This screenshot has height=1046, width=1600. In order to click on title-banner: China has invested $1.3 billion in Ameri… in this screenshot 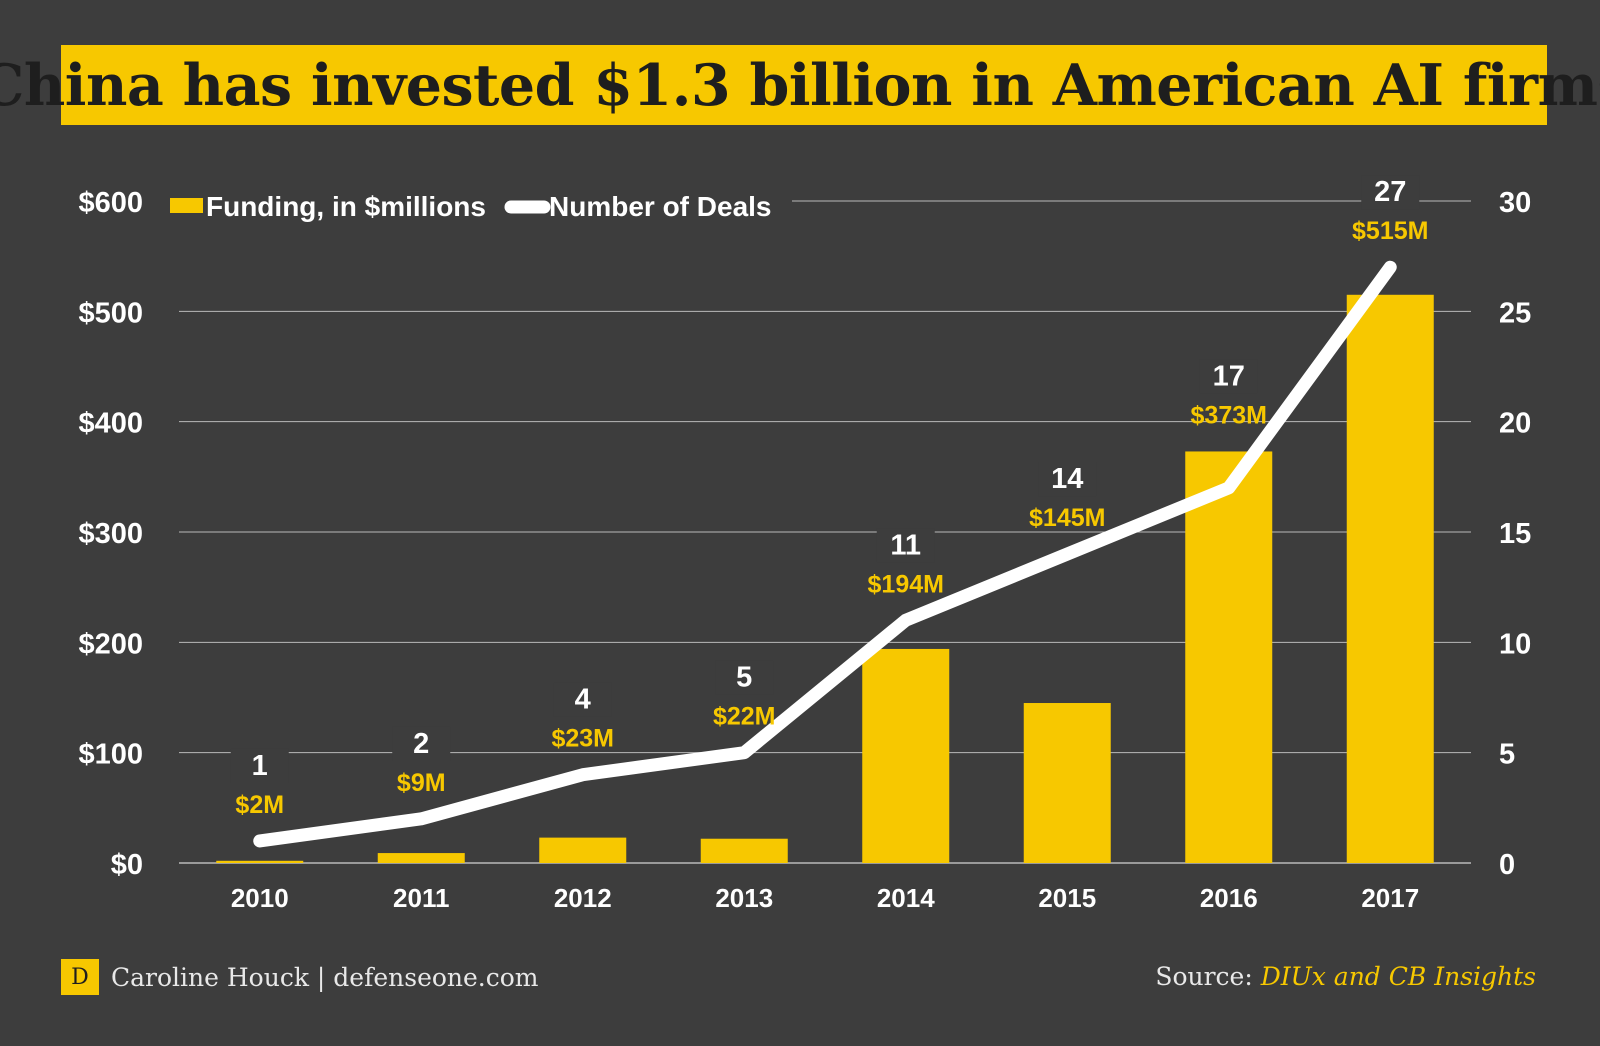, I will do `click(800, 85)`.